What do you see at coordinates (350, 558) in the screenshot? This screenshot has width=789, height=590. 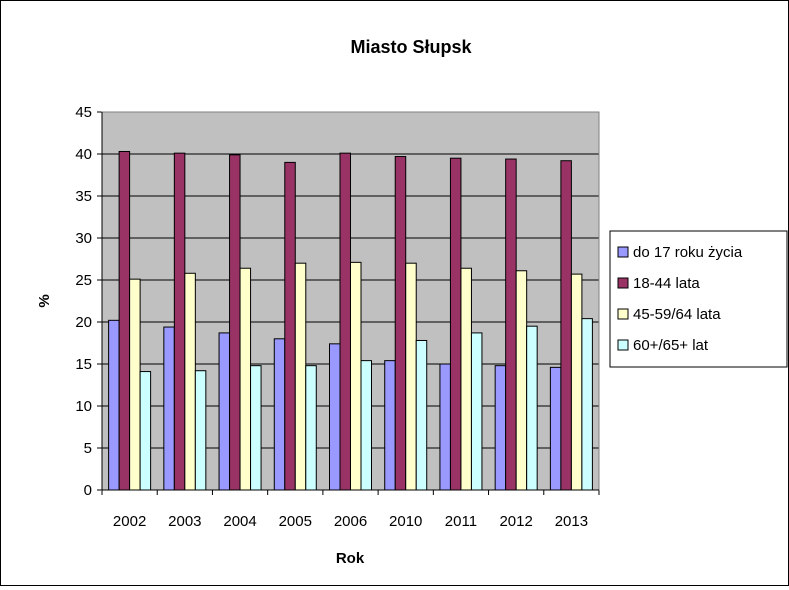 I see `x-axis-title: Rok` at bounding box center [350, 558].